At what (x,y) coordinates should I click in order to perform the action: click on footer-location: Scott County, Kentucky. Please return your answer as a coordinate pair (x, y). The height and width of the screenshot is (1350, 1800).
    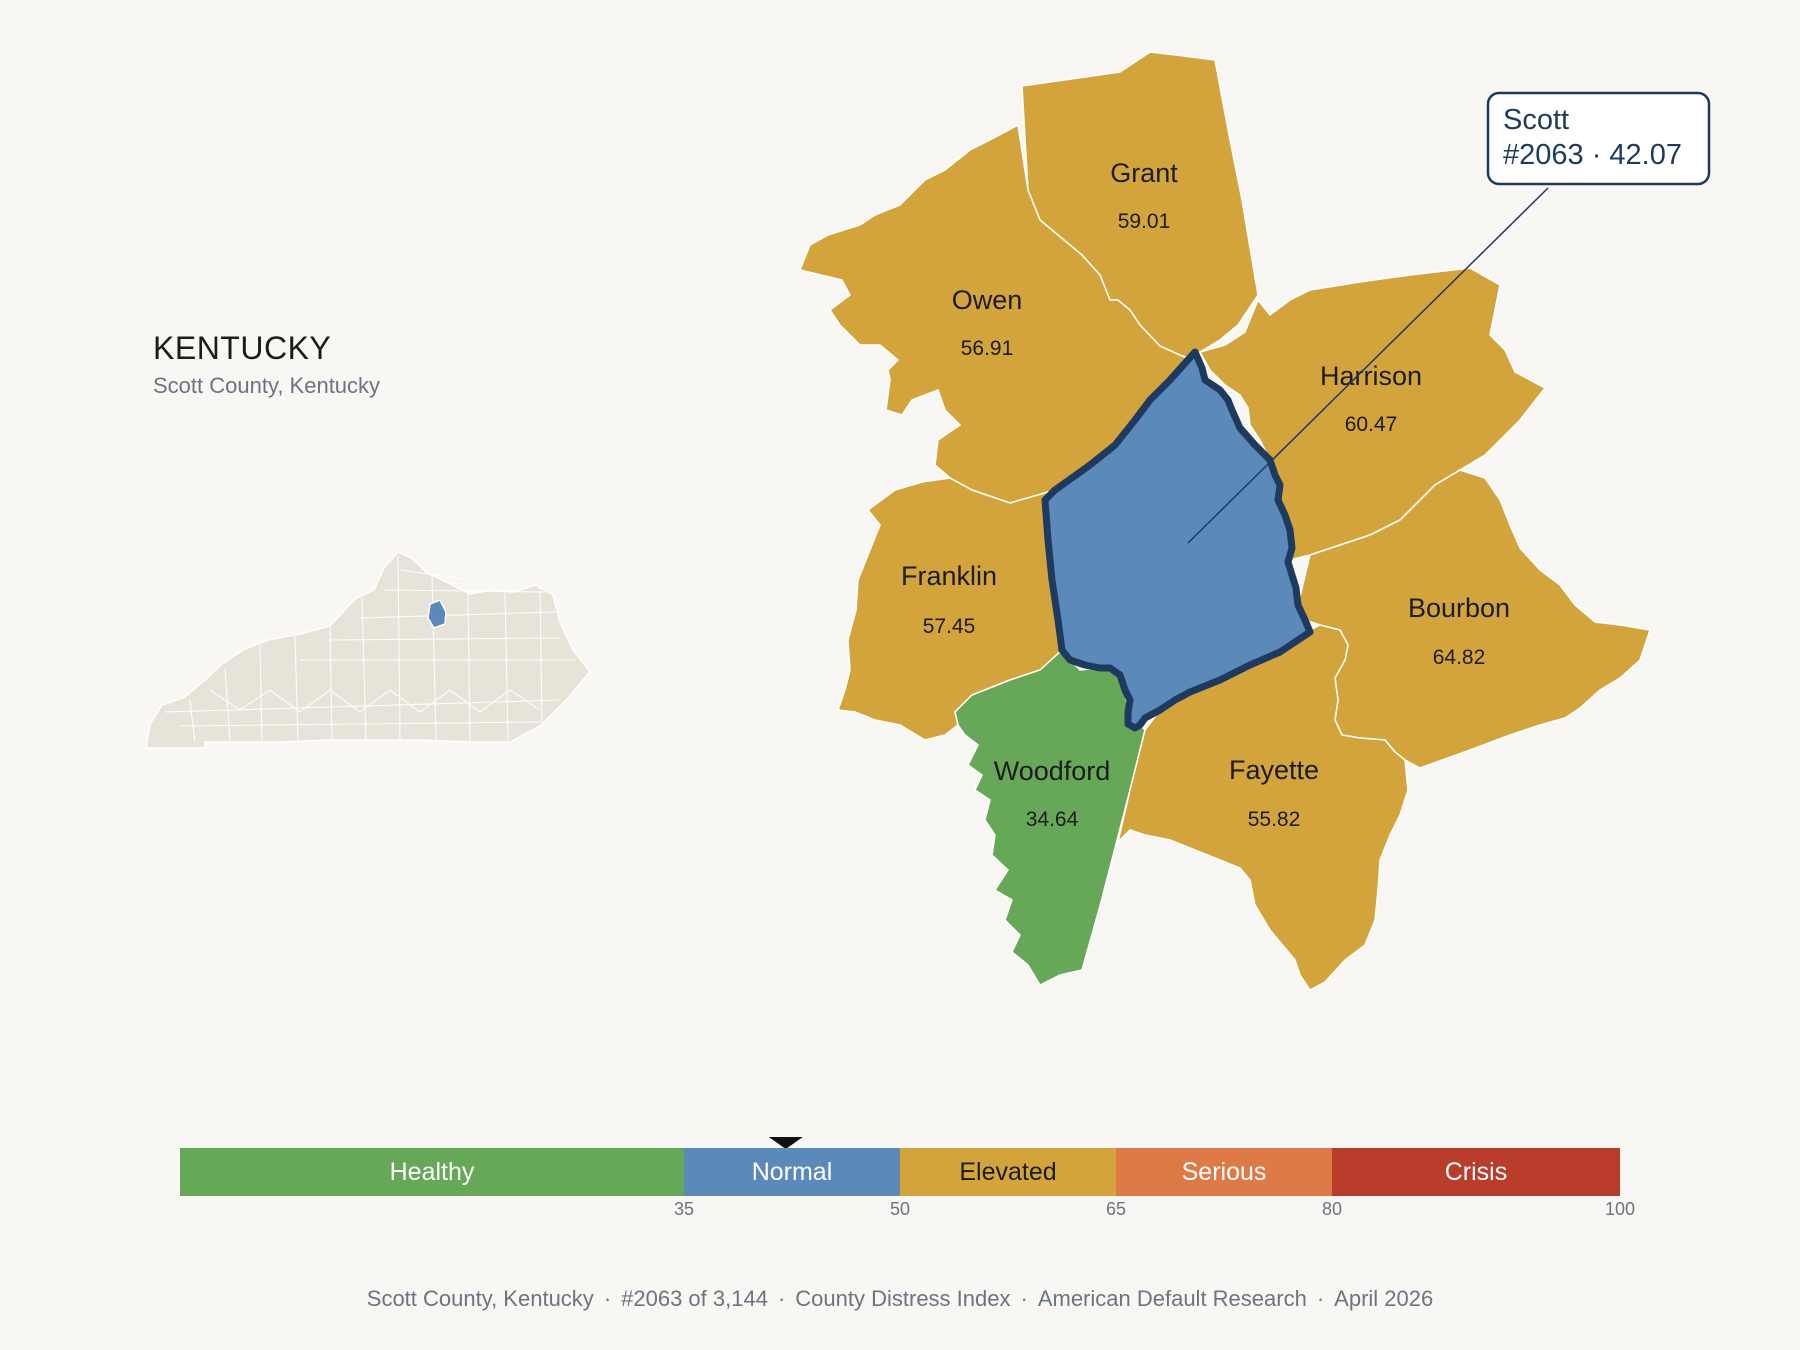
    Looking at the image, I should click on (480, 1298).